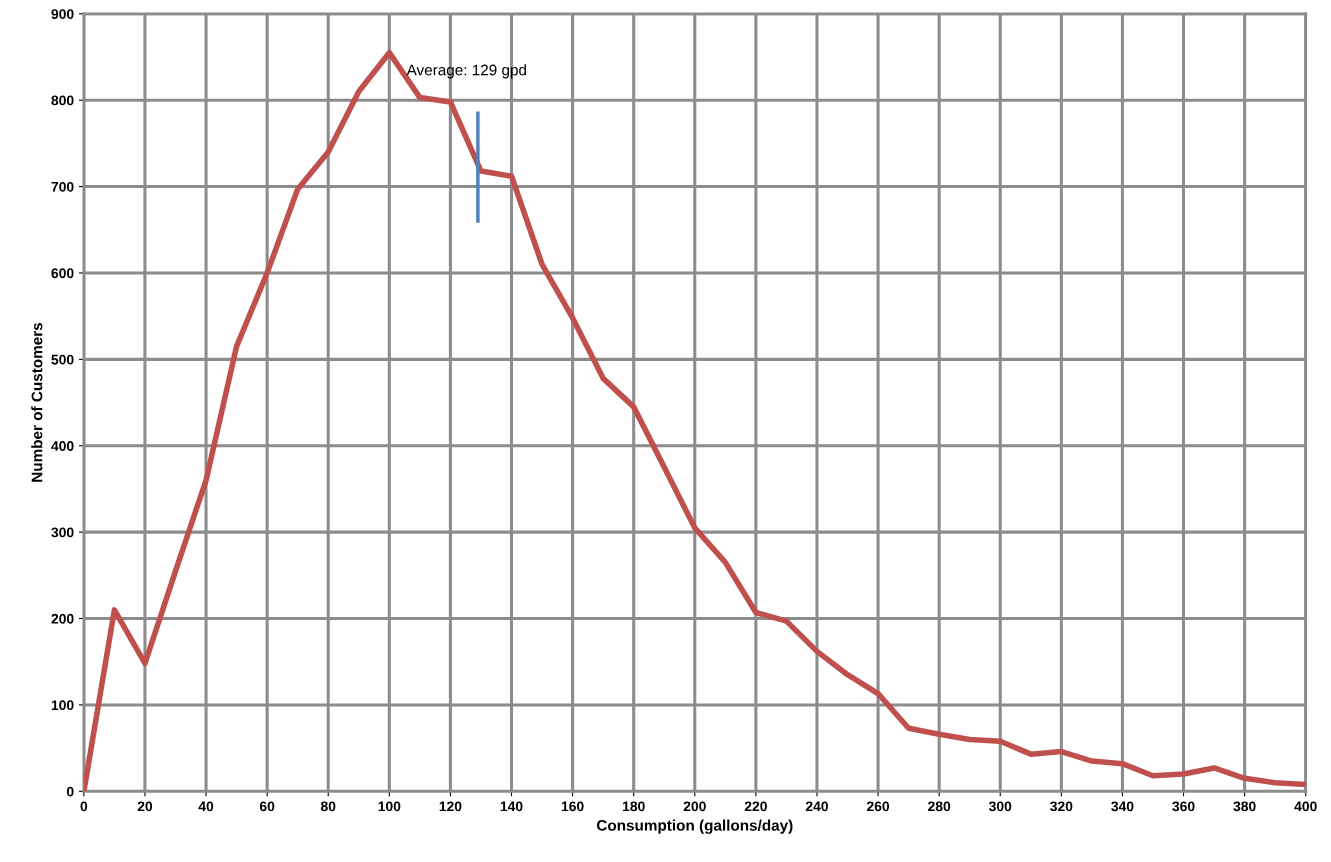 The image size is (1331, 862). What do you see at coordinates (450, 806) in the screenshot?
I see `x-tick-label: 120` at bounding box center [450, 806].